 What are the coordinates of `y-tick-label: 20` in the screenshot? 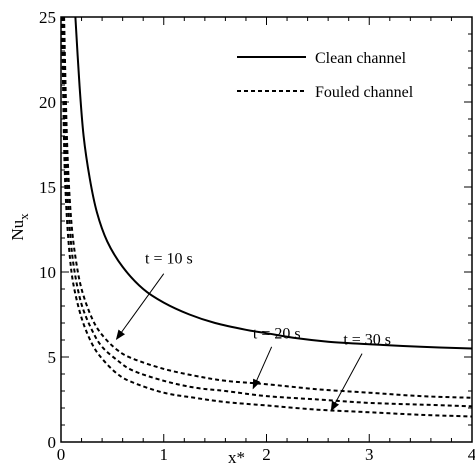 It's located at (47, 102).